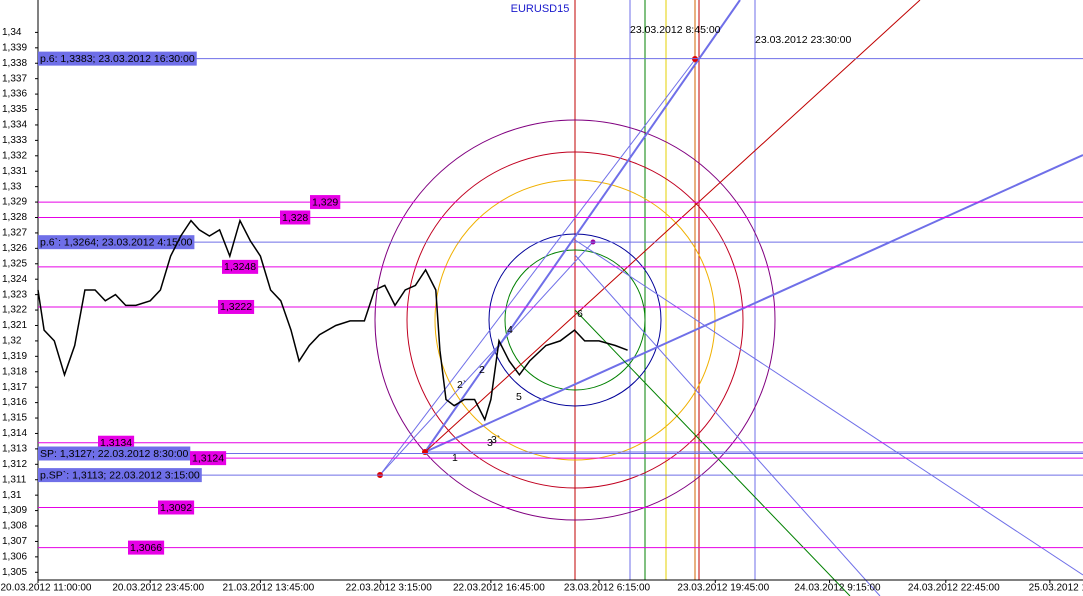 This screenshot has width=1083, height=596. Describe the element at coordinates (14, 449) in the screenshot. I see `y-tick-label: 1,313` at that location.